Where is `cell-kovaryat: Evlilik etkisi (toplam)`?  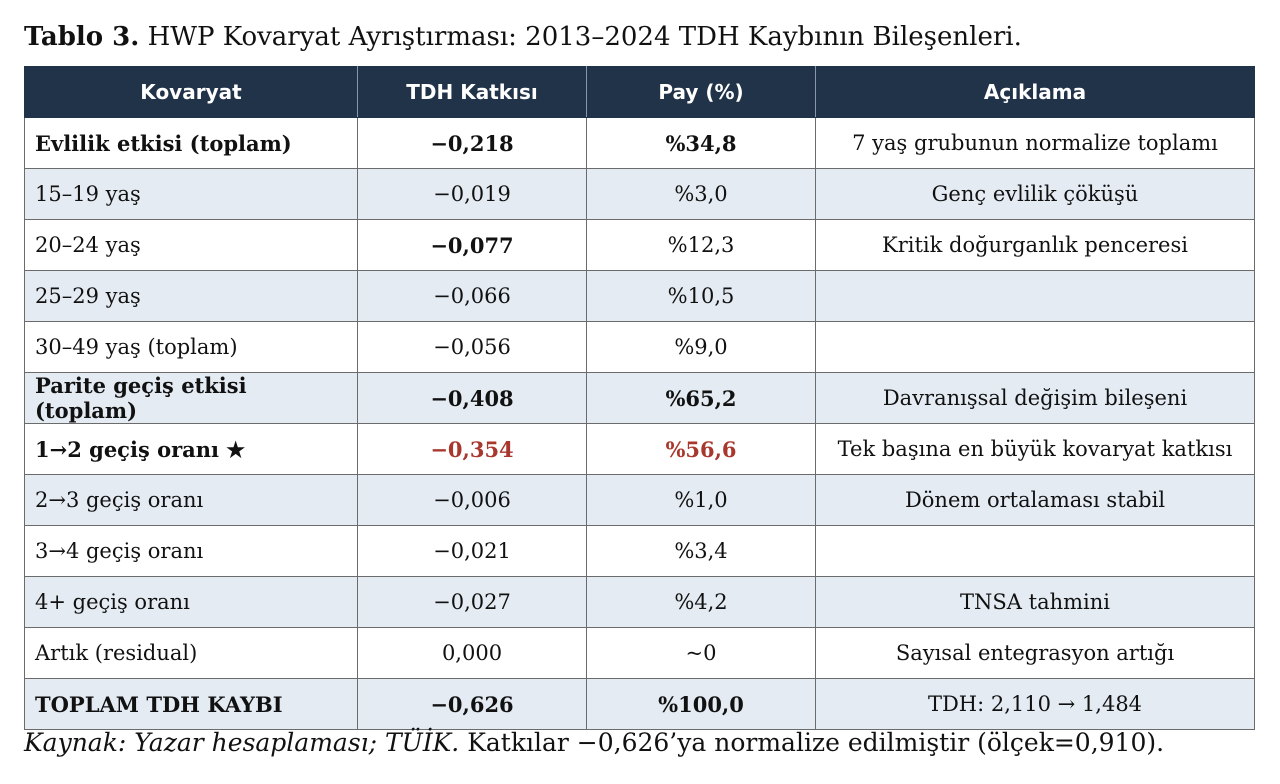
cell-kovaryat: Evlilik etkisi (toplam) is located at coordinates (191, 143).